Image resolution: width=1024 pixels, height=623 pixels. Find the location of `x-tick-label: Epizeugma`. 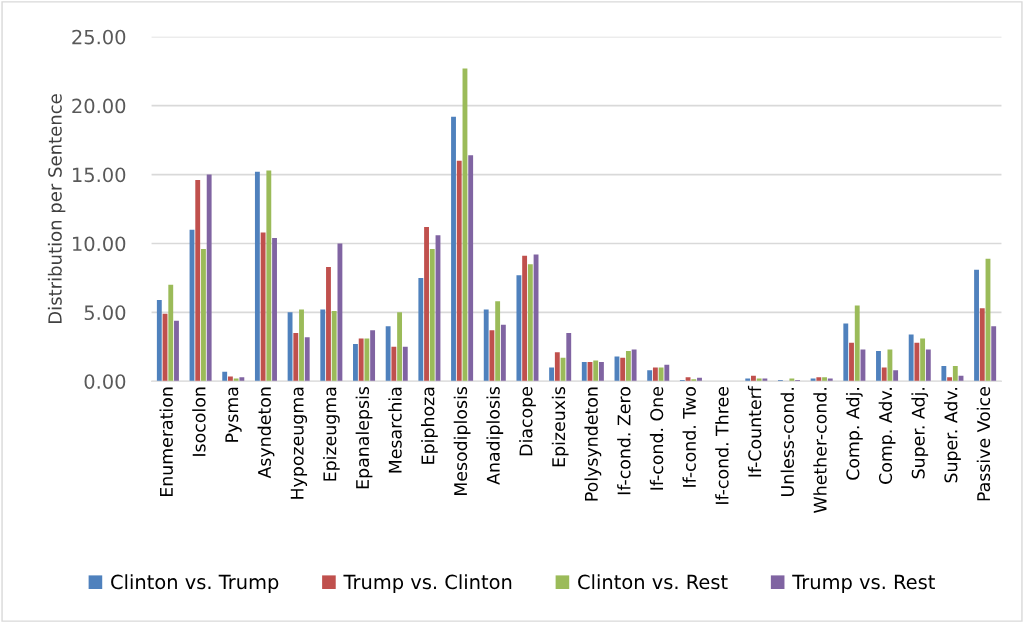

x-tick-label: Epizeugma is located at coordinates (331, 434).